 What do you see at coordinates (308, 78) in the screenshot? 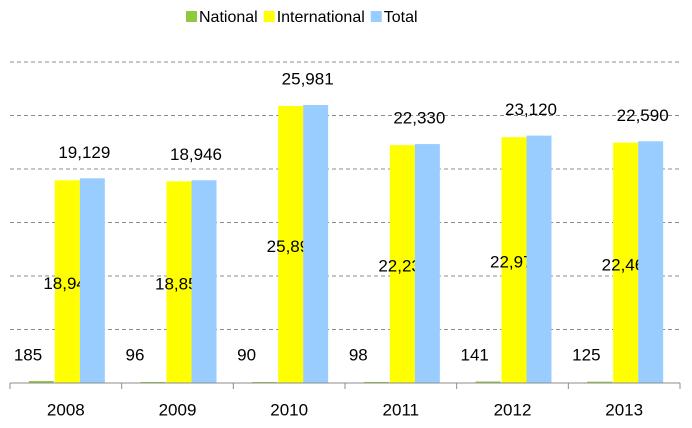
I see `data-label: 25,981` at bounding box center [308, 78].